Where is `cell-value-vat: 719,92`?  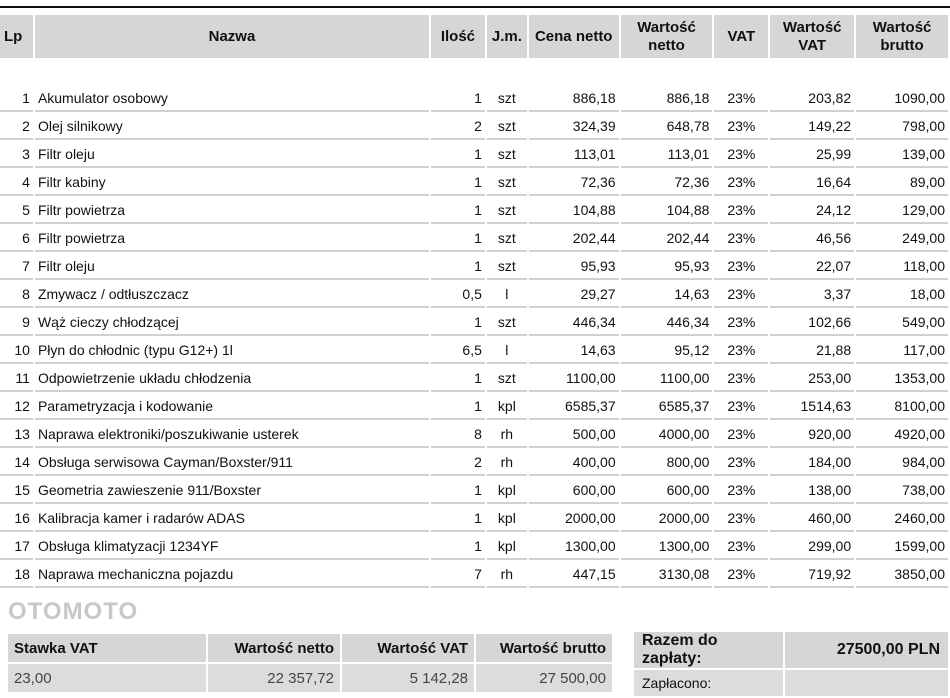 cell-value-vat: 719,92 is located at coordinates (812, 574).